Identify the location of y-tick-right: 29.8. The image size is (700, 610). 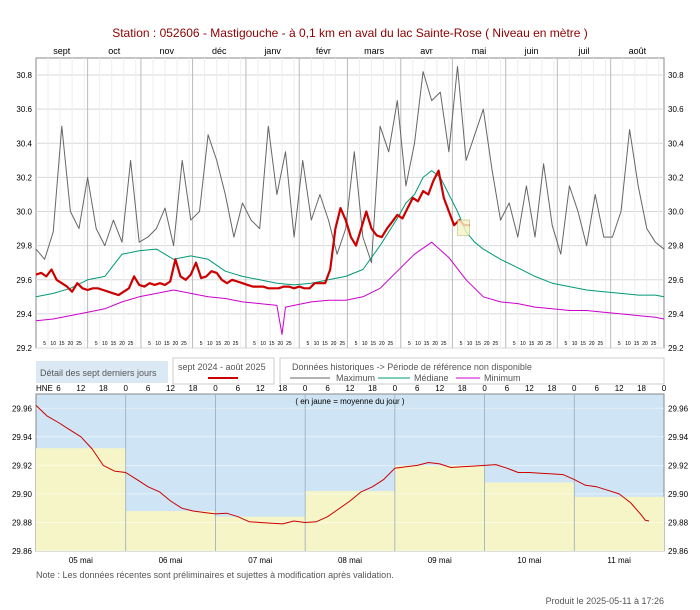
(676, 246).